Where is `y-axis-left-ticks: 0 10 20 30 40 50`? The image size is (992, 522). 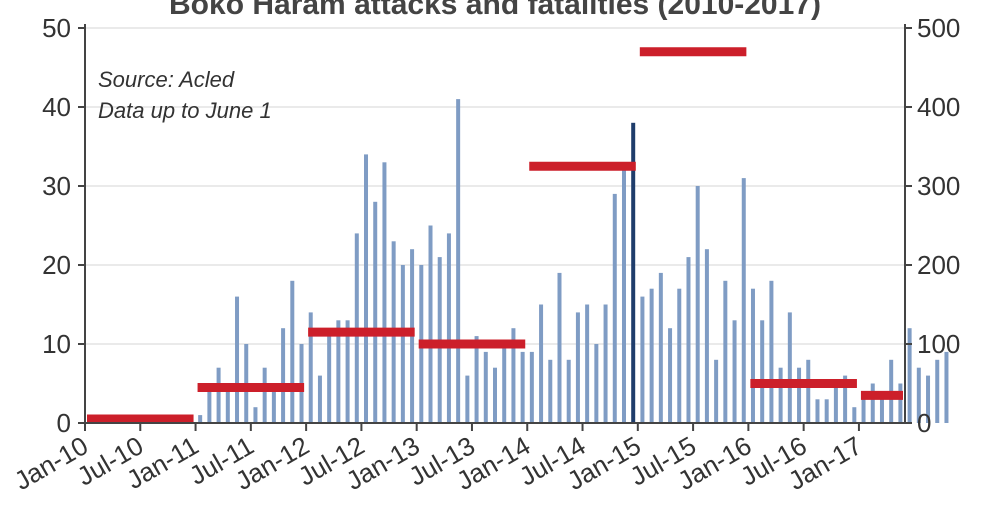
y-axis-left-ticks: 0 10 20 30 40 50 is located at coordinates (63, 225).